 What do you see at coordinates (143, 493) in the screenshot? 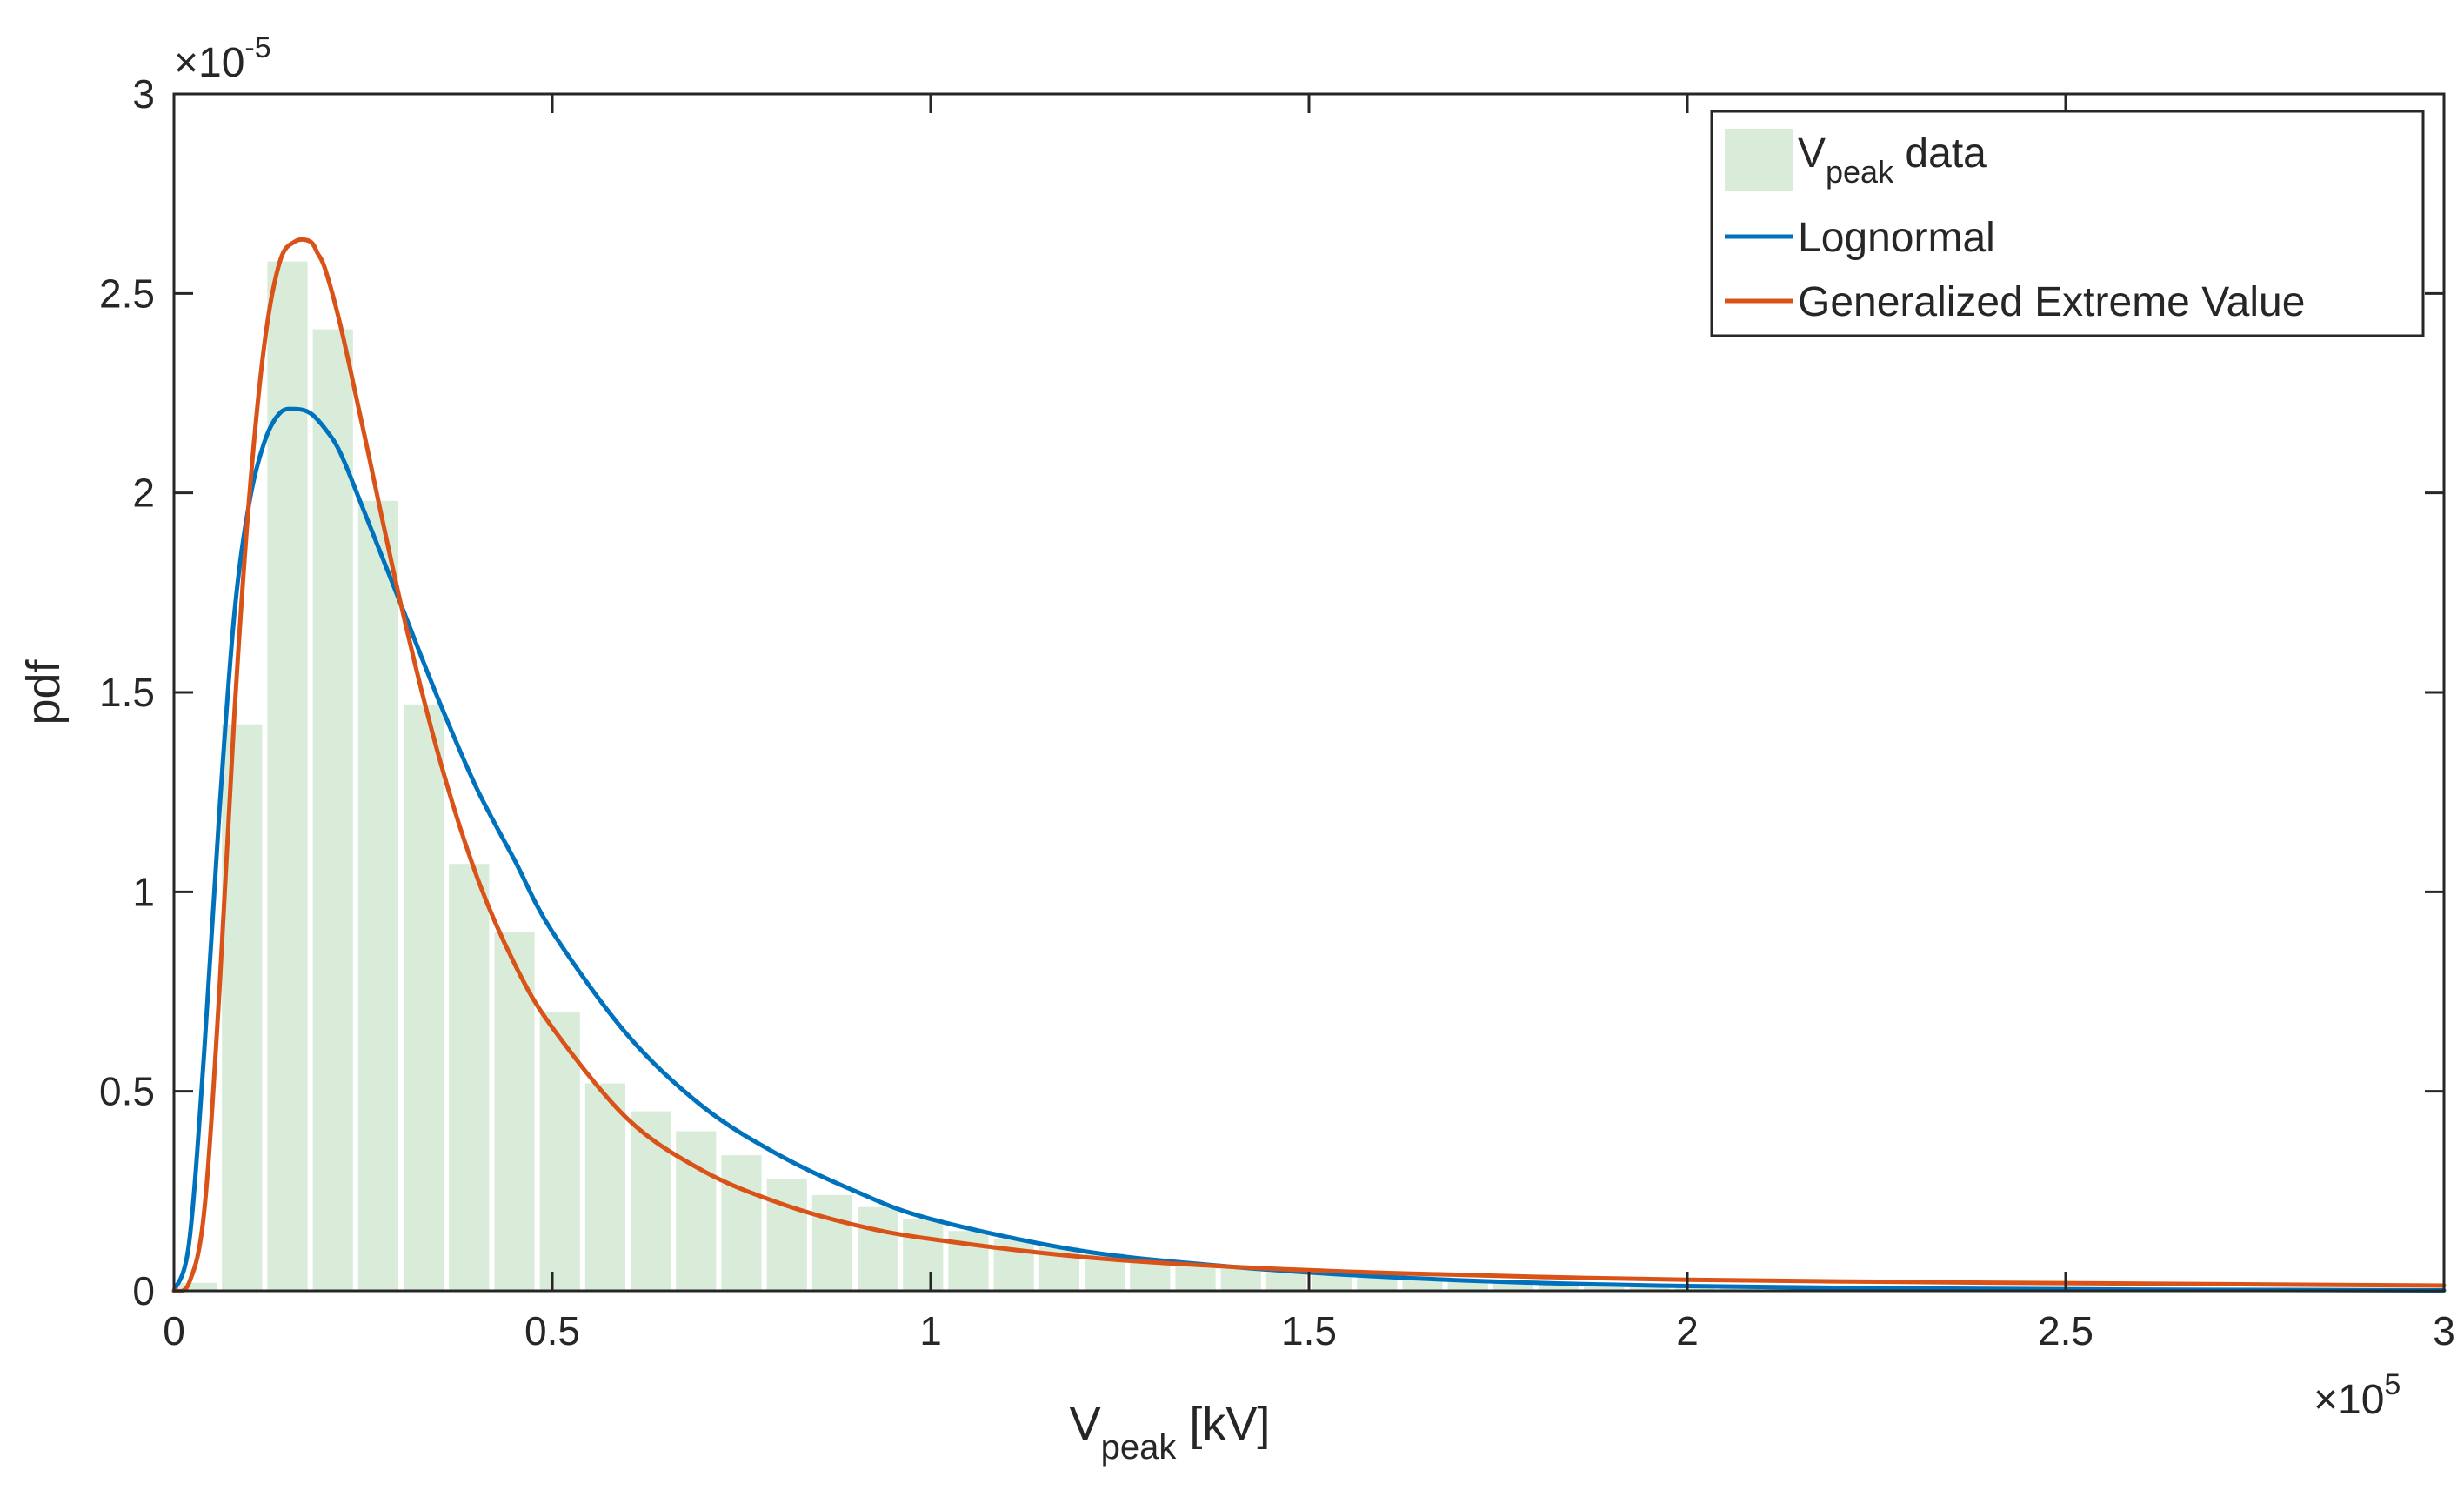
I see `y-tick-label: 2` at bounding box center [143, 493].